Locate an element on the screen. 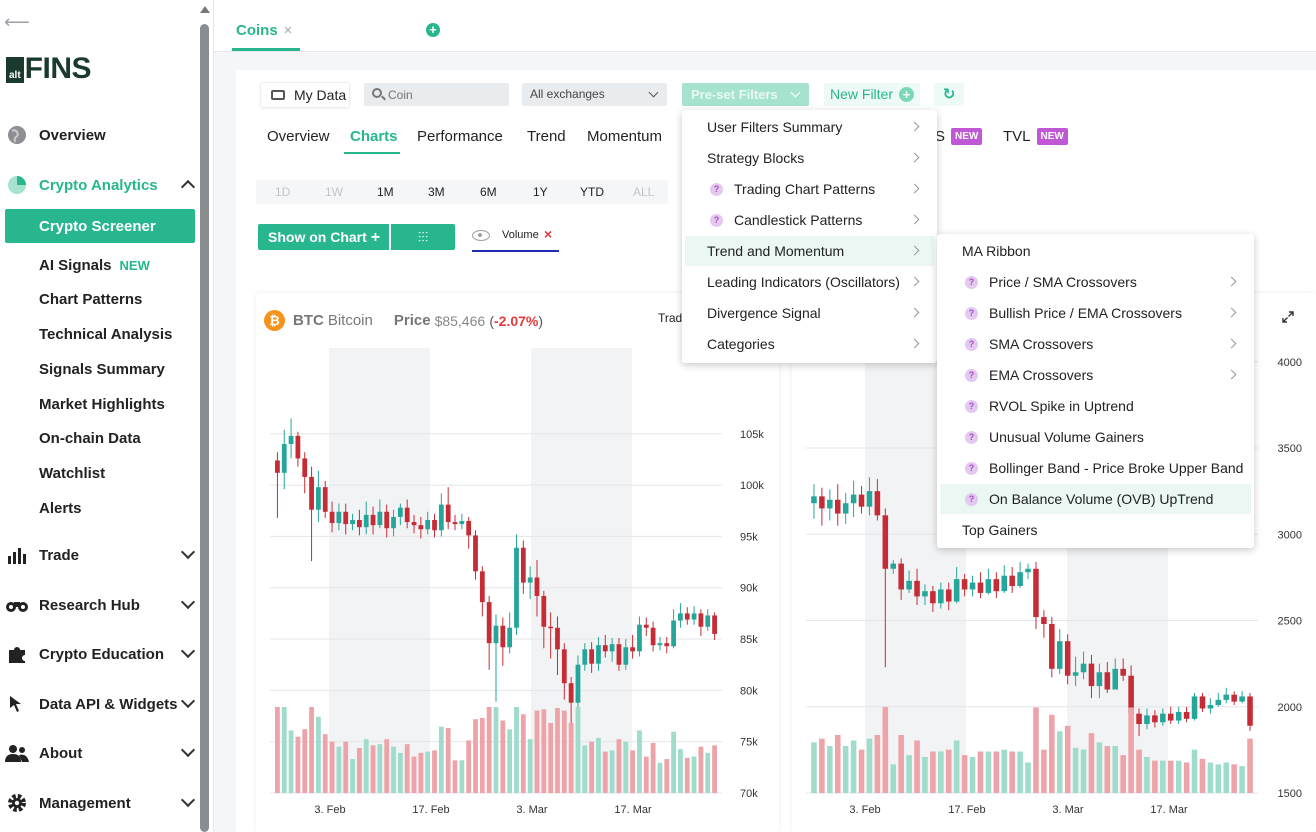 This screenshot has width=1316, height=832. period-1d: 1D is located at coordinates (283, 192).